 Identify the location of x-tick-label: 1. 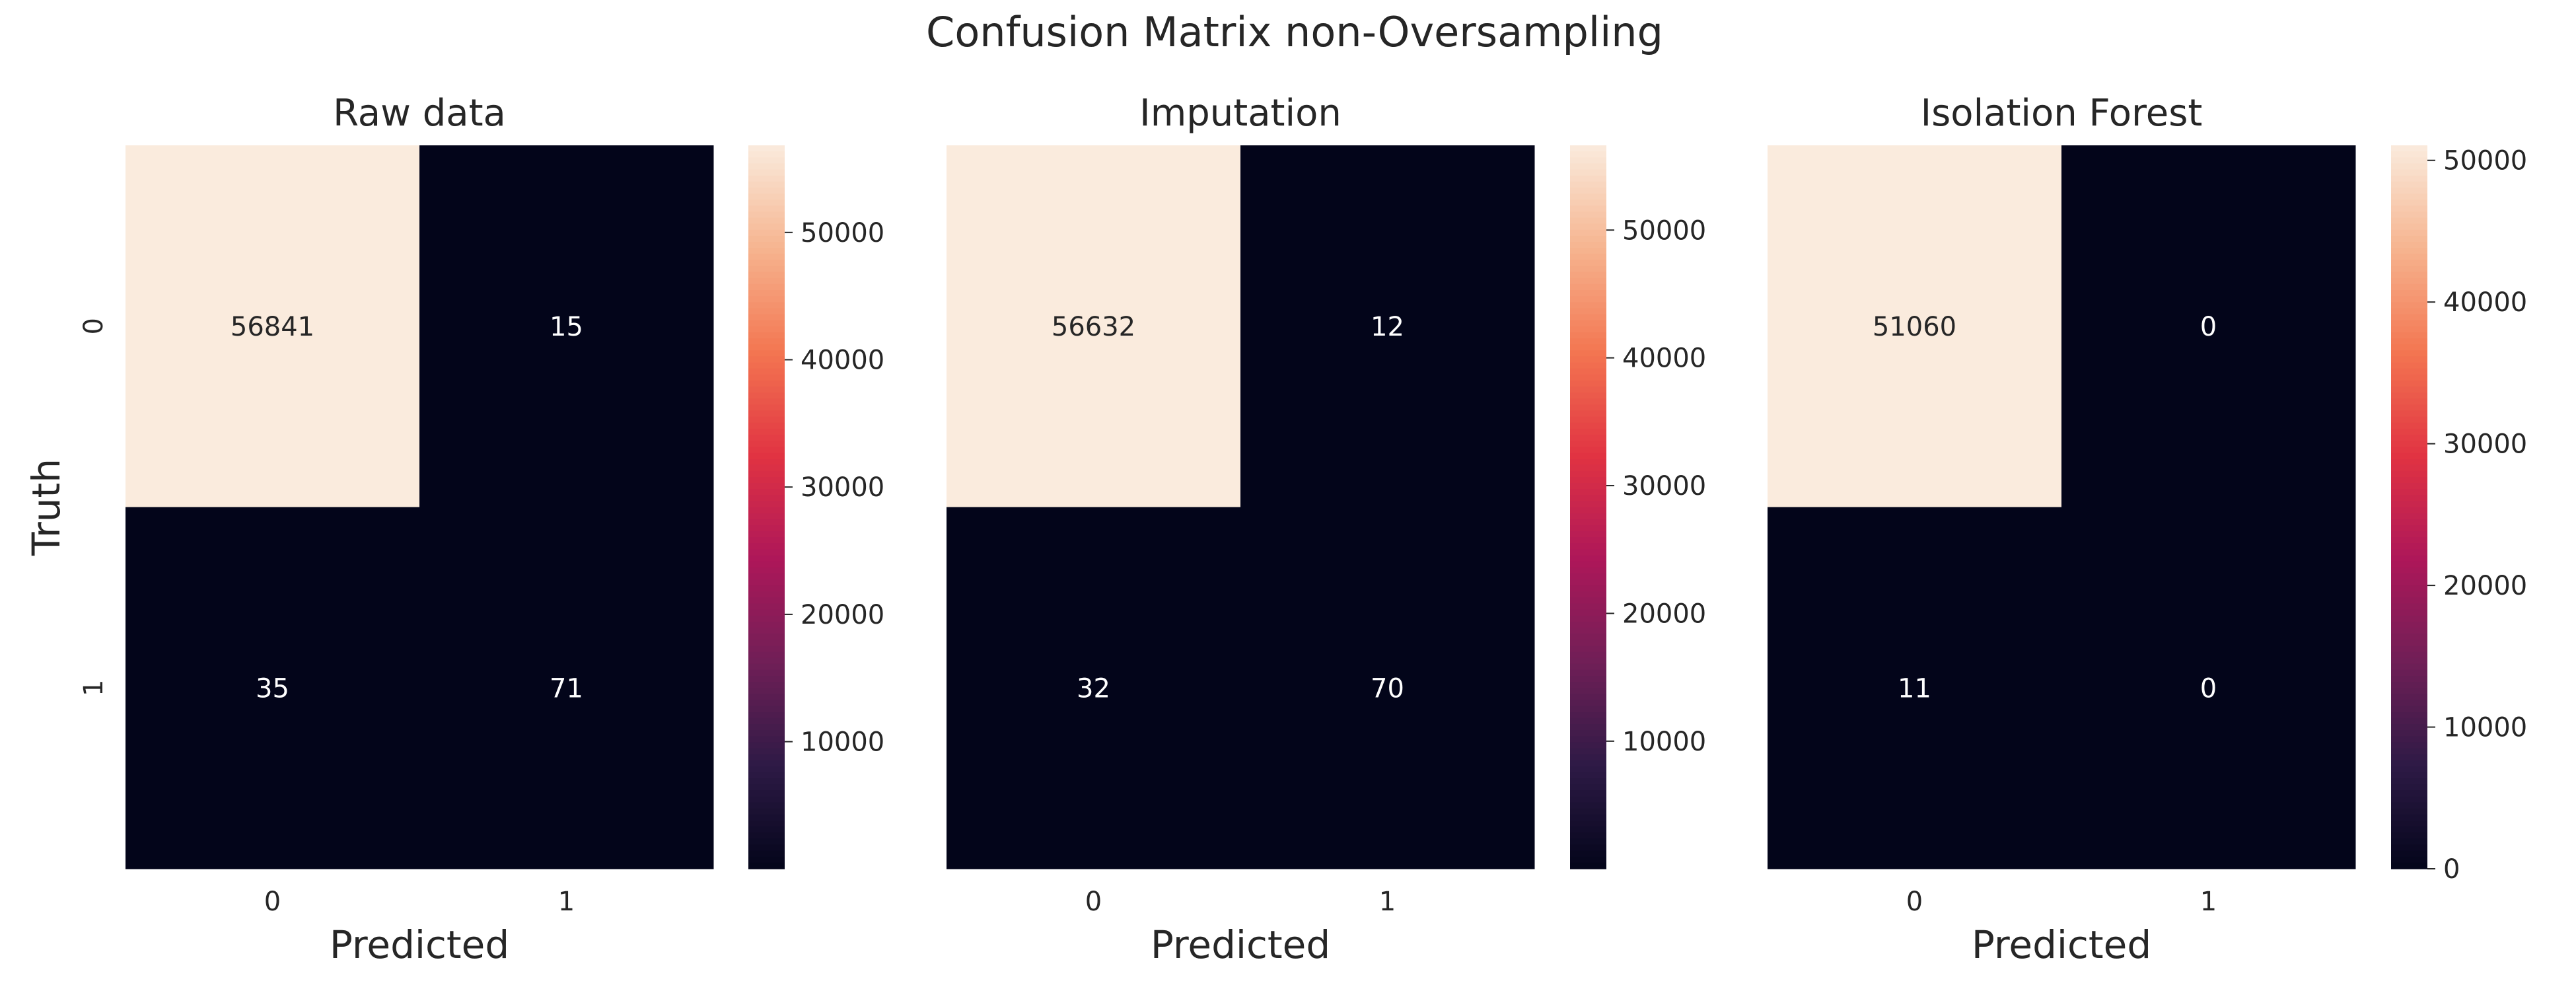
(2208, 902).